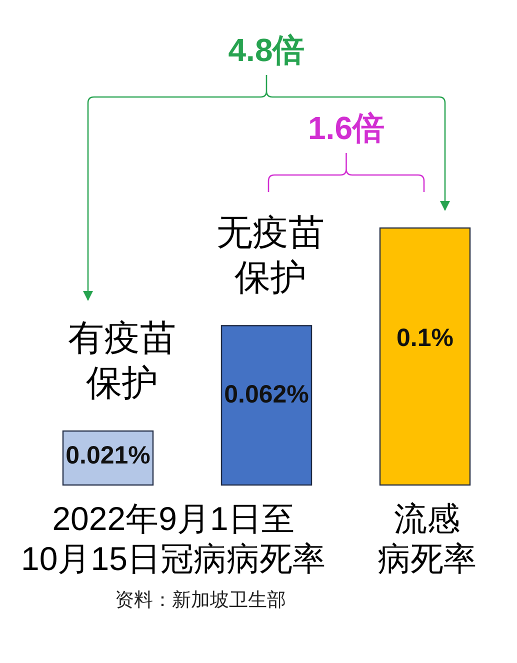  Describe the element at coordinates (173, 538) in the screenshot. I see `annotation: 2022年9月1日至10月15日冠病病死率` at that location.